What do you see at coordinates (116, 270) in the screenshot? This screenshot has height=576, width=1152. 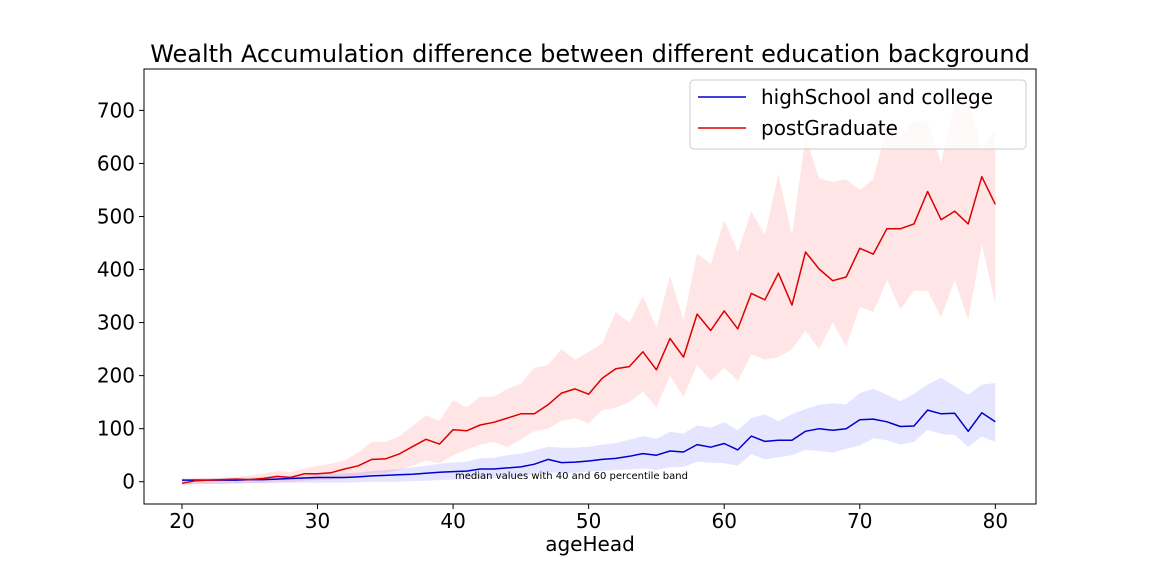 I see `y-tick-label: 400` at bounding box center [116, 270].